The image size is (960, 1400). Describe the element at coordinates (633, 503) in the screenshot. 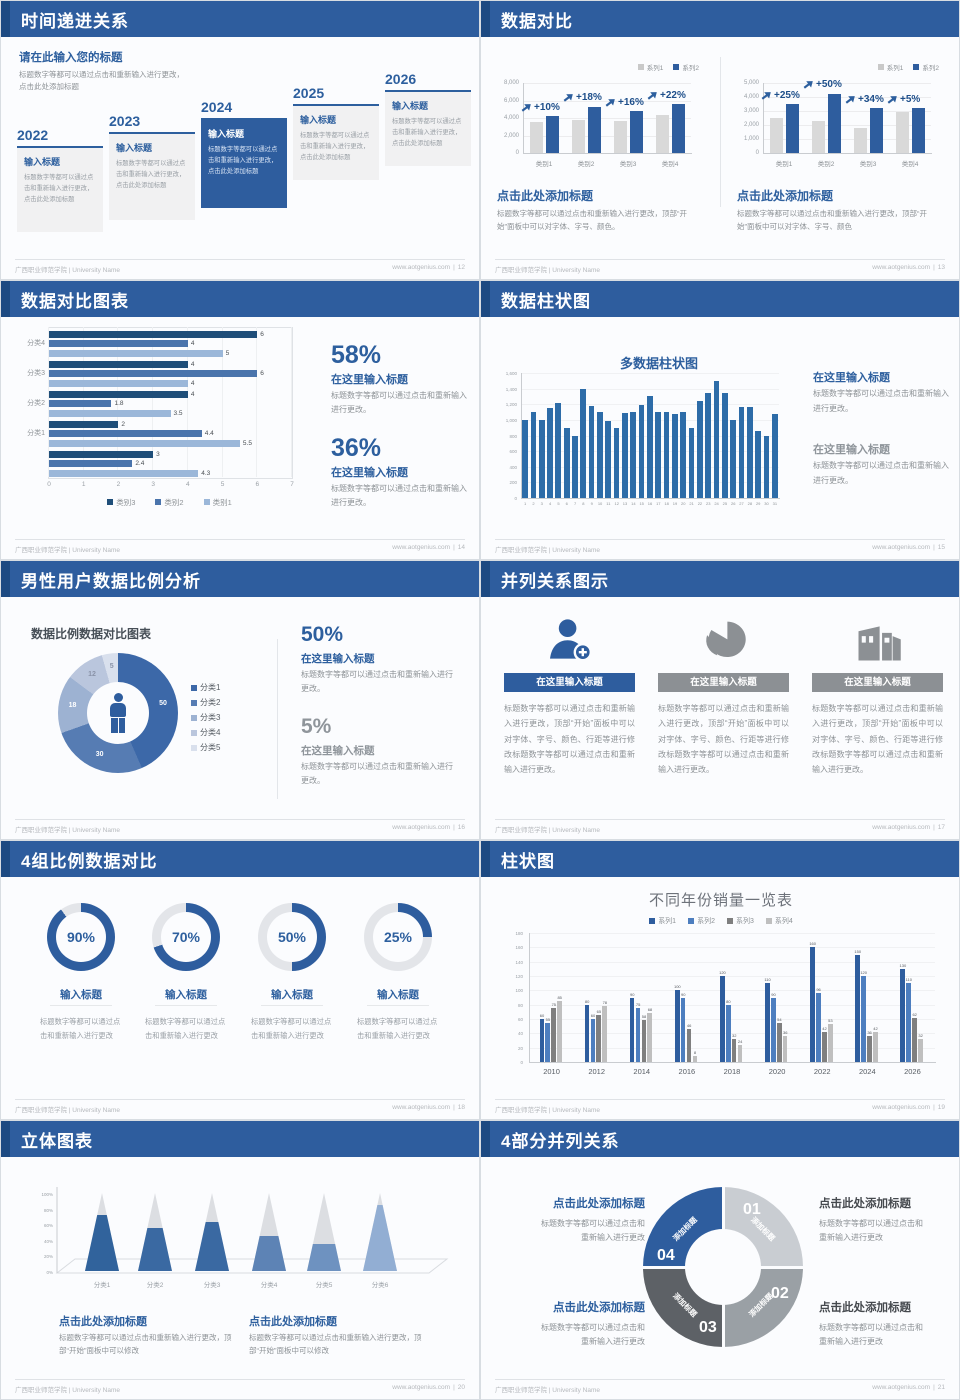

I see `x-tick: 14` at that location.